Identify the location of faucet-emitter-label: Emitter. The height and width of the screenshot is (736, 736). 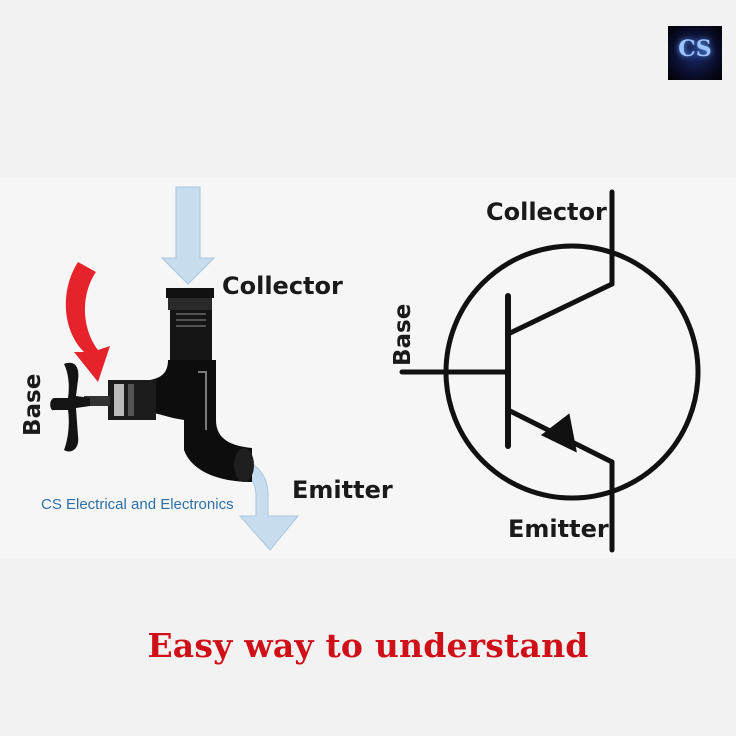
(342, 490).